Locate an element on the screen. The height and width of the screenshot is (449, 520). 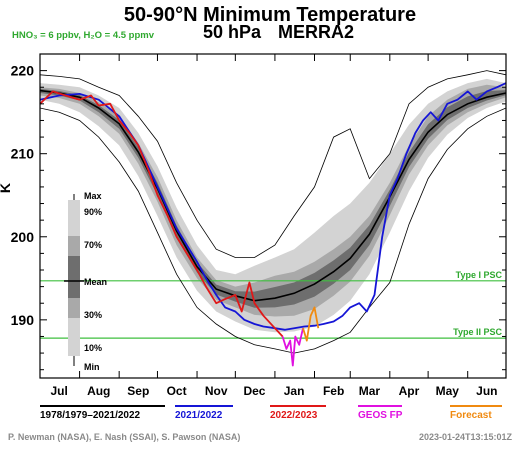
inset-label-min: Min is located at coordinates (92, 367).